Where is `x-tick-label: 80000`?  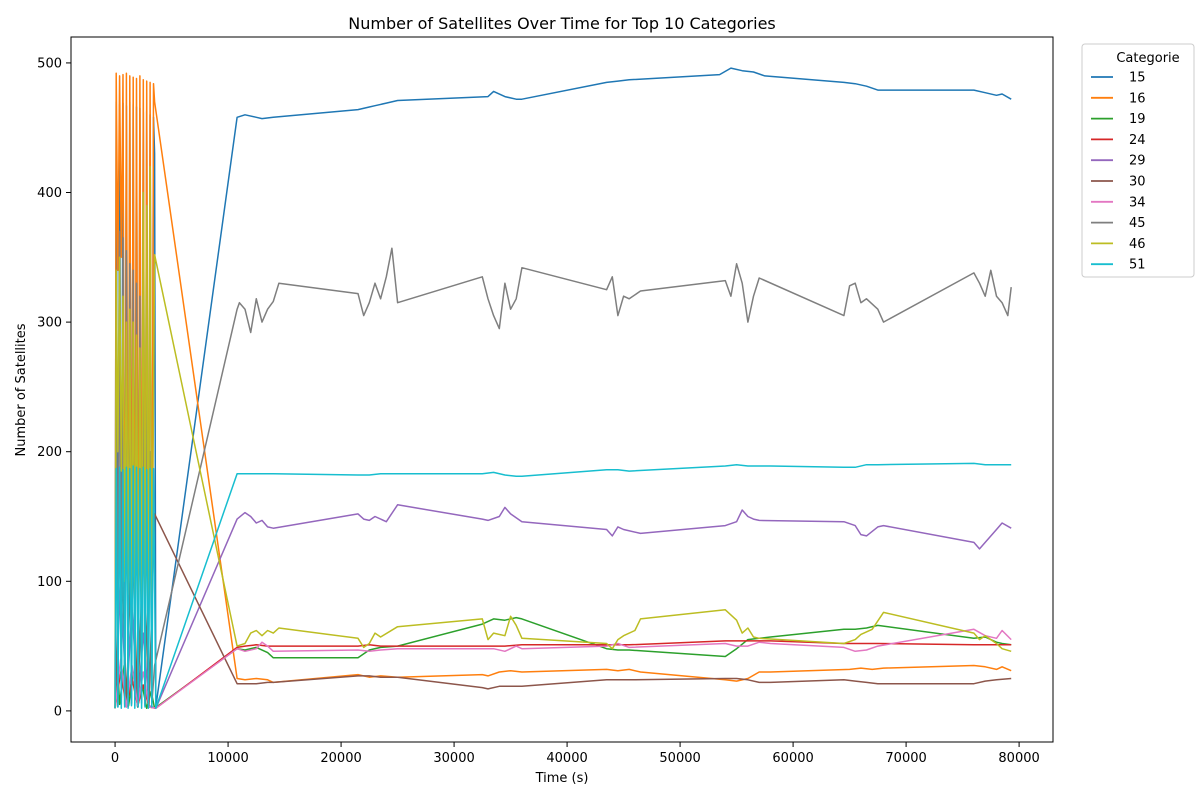
x-tick-label: 80000 is located at coordinates (1018, 758).